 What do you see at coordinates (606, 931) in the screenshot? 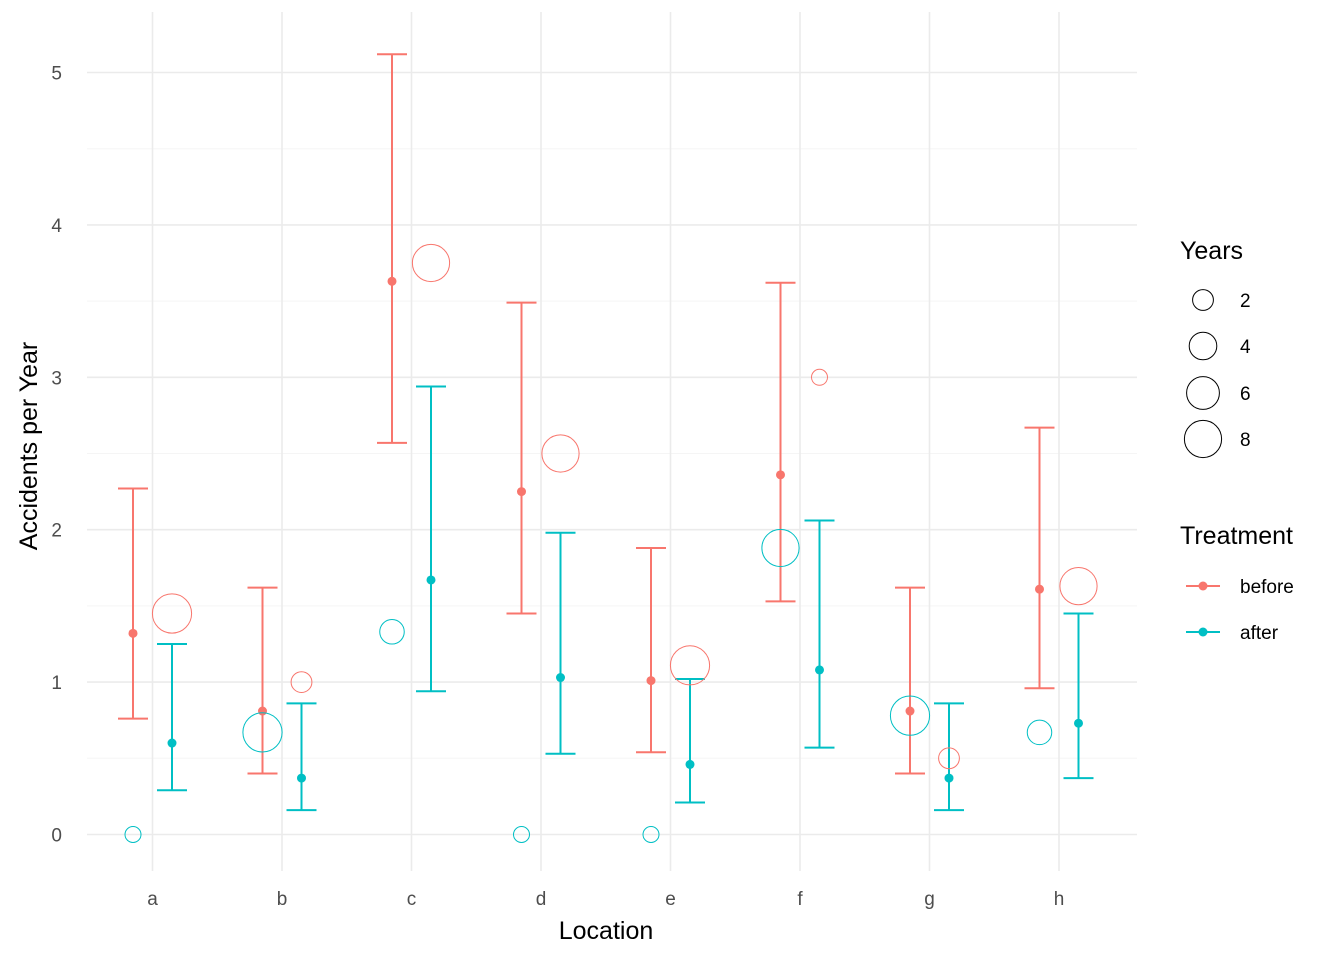
I see `x-axis-title: Location` at bounding box center [606, 931].